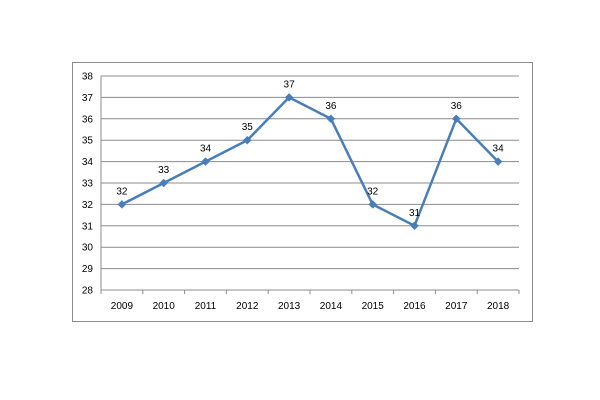  What do you see at coordinates (164, 306) in the screenshot?
I see `x-tick-label-2010: 2010` at bounding box center [164, 306].